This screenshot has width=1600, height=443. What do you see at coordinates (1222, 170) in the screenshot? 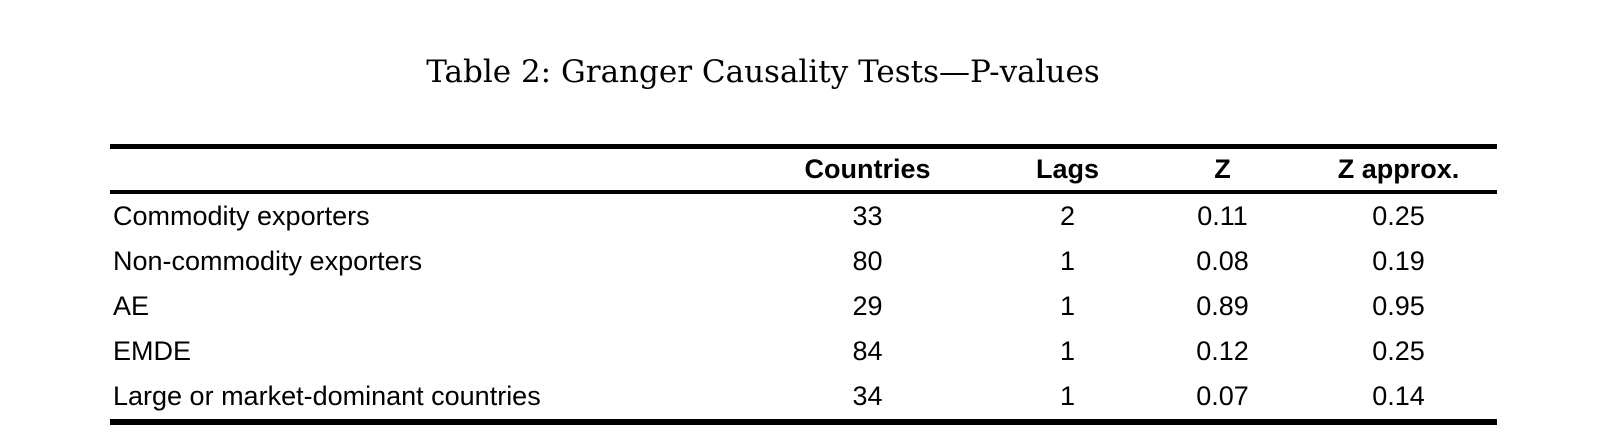
I see `column-header-z: Z` at bounding box center [1222, 170].